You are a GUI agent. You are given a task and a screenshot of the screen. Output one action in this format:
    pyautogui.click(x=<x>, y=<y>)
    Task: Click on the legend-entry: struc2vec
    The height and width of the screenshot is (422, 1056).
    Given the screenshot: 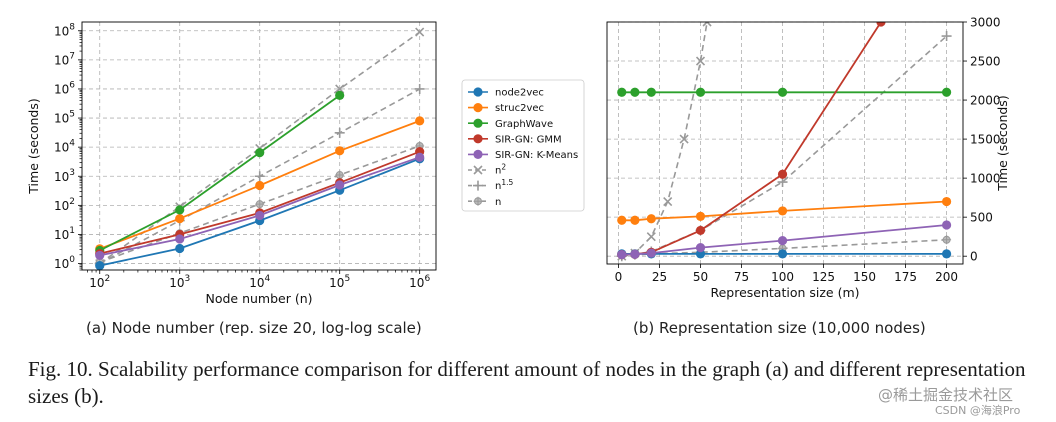 What is the action you would take?
    pyautogui.click(x=506, y=108)
    